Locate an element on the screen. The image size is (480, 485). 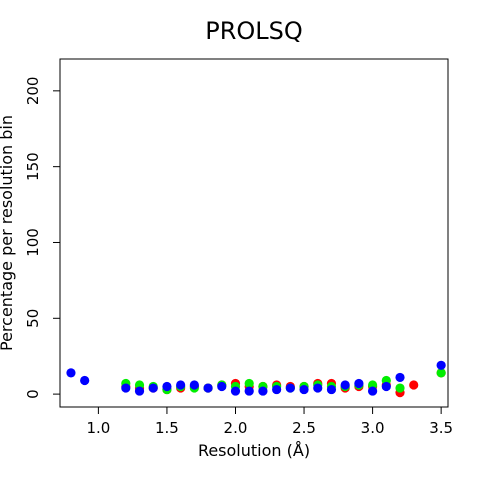
series-1-points is located at coordinates (283, 381).